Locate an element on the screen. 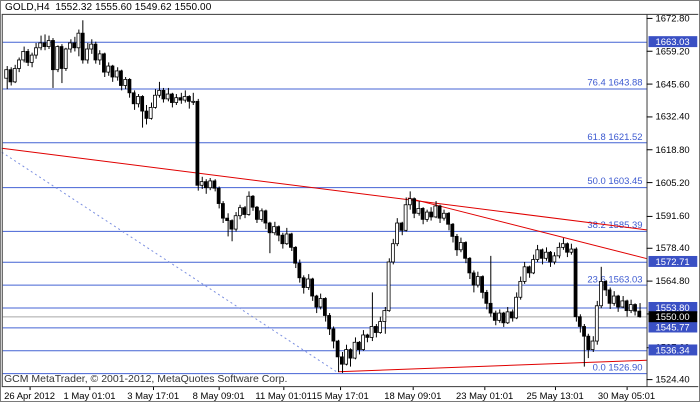  date-label: 3 May 17:01 is located at coordinates (153, 396).